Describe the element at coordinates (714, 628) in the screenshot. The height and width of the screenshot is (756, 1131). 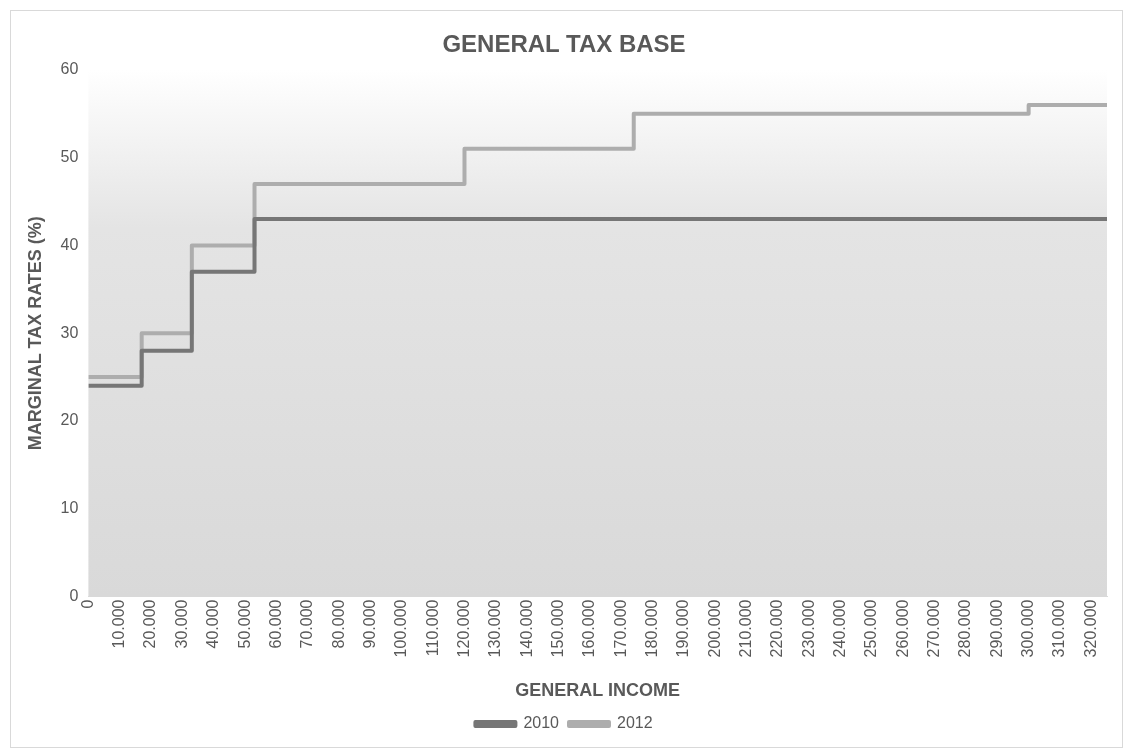
I see `x-tick-label: 200.000` at that location.